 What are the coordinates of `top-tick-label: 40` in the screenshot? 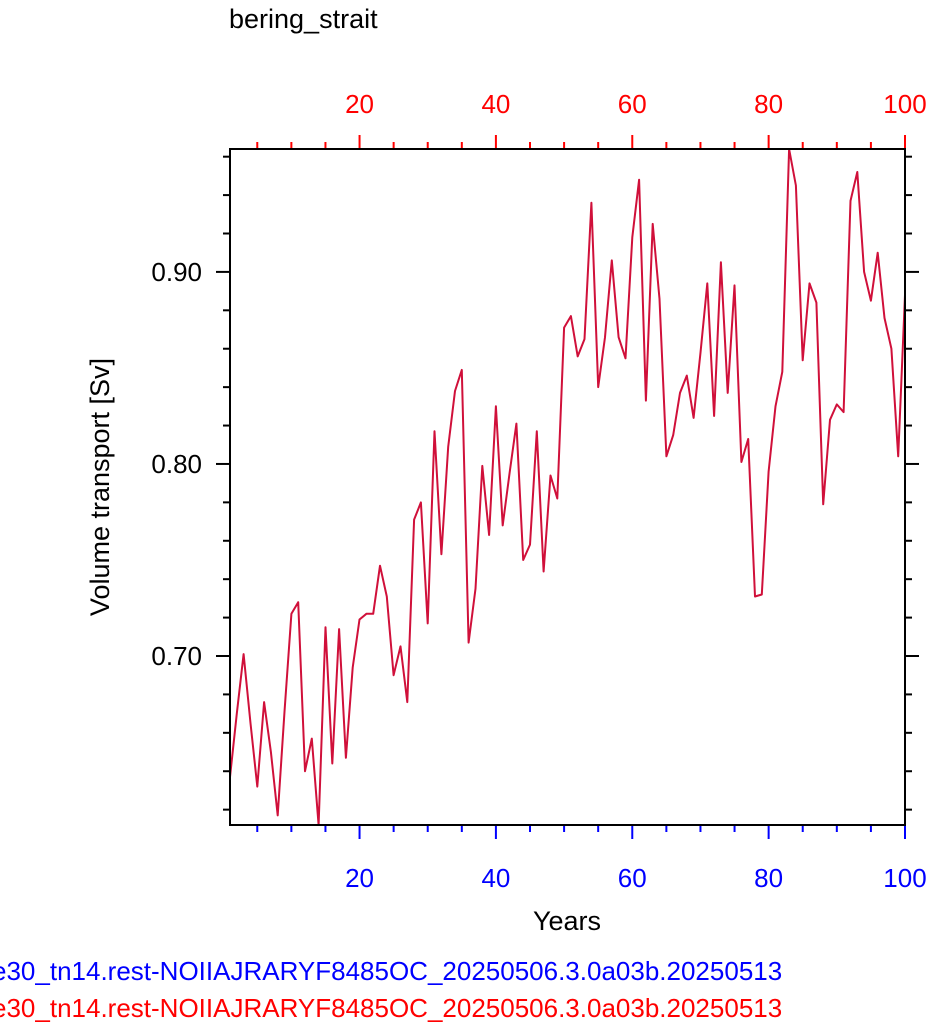 It's located at (495, 104).